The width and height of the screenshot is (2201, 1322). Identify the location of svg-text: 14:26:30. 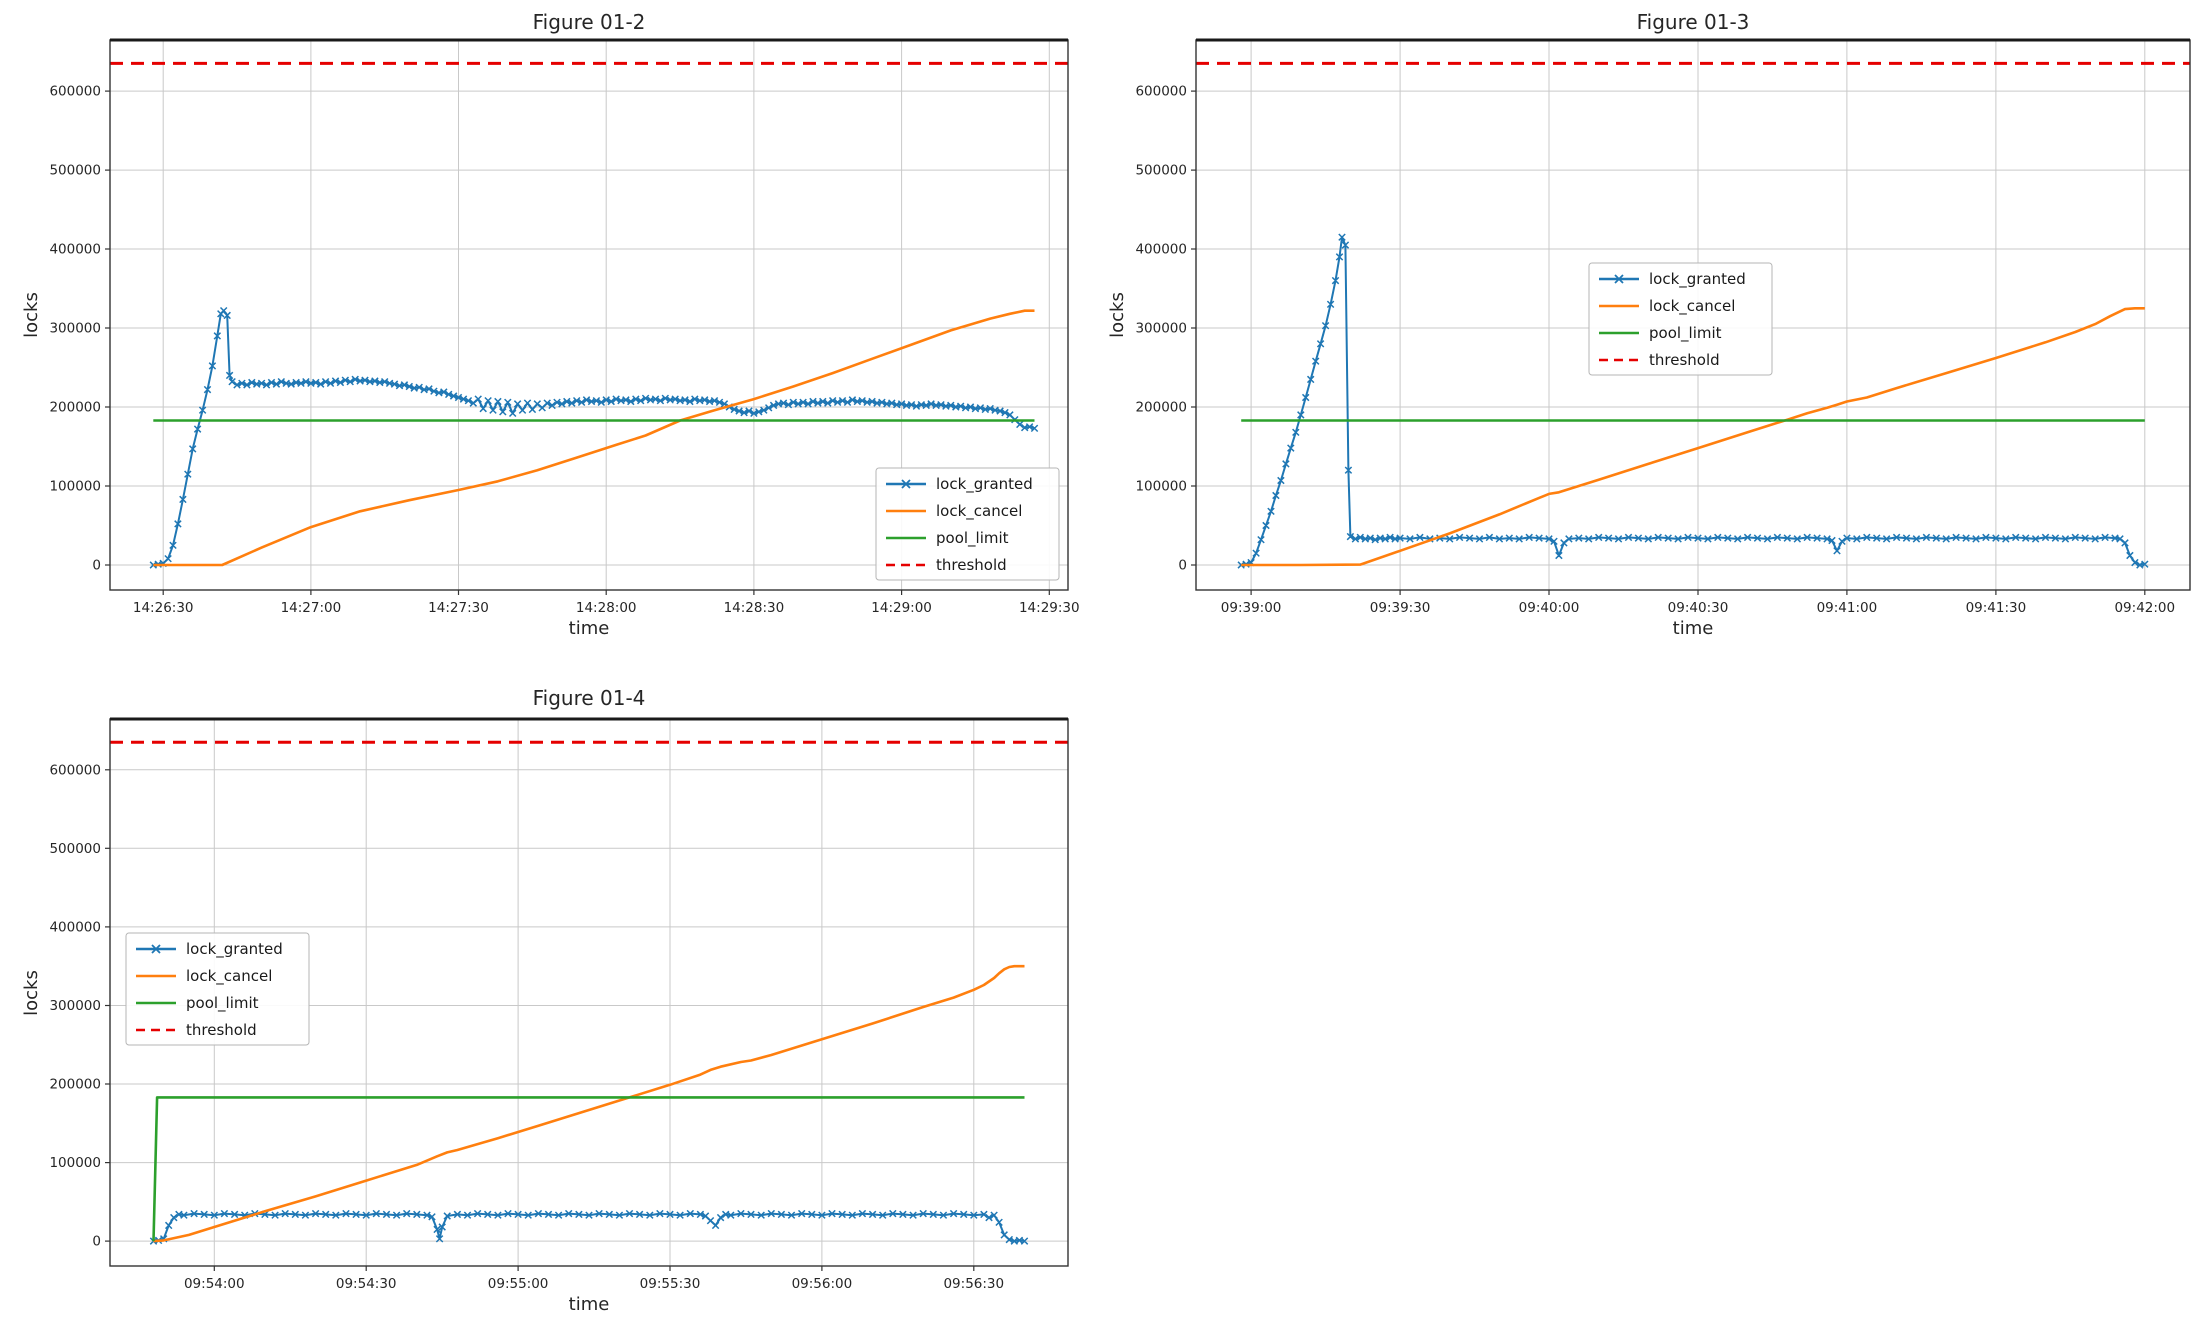
(163, 608).